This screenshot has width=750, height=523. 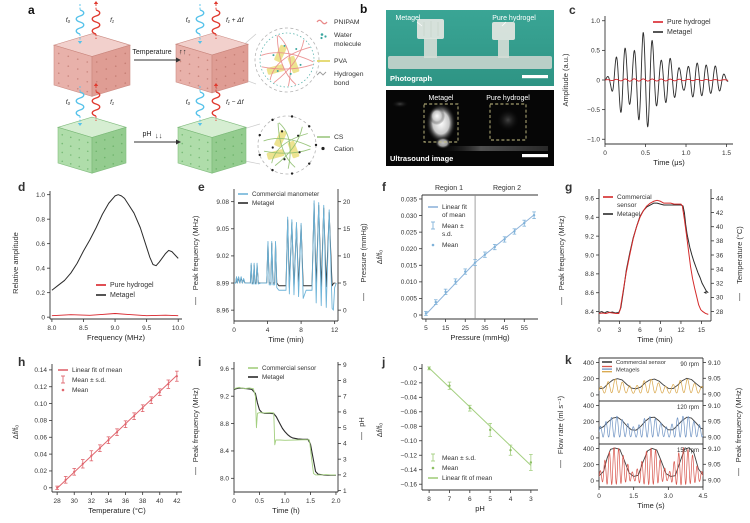 What do you see at coordinates (589, 199) in the screenshot?
I see `svg-text: 9.6` at bounding box center [589, 199].